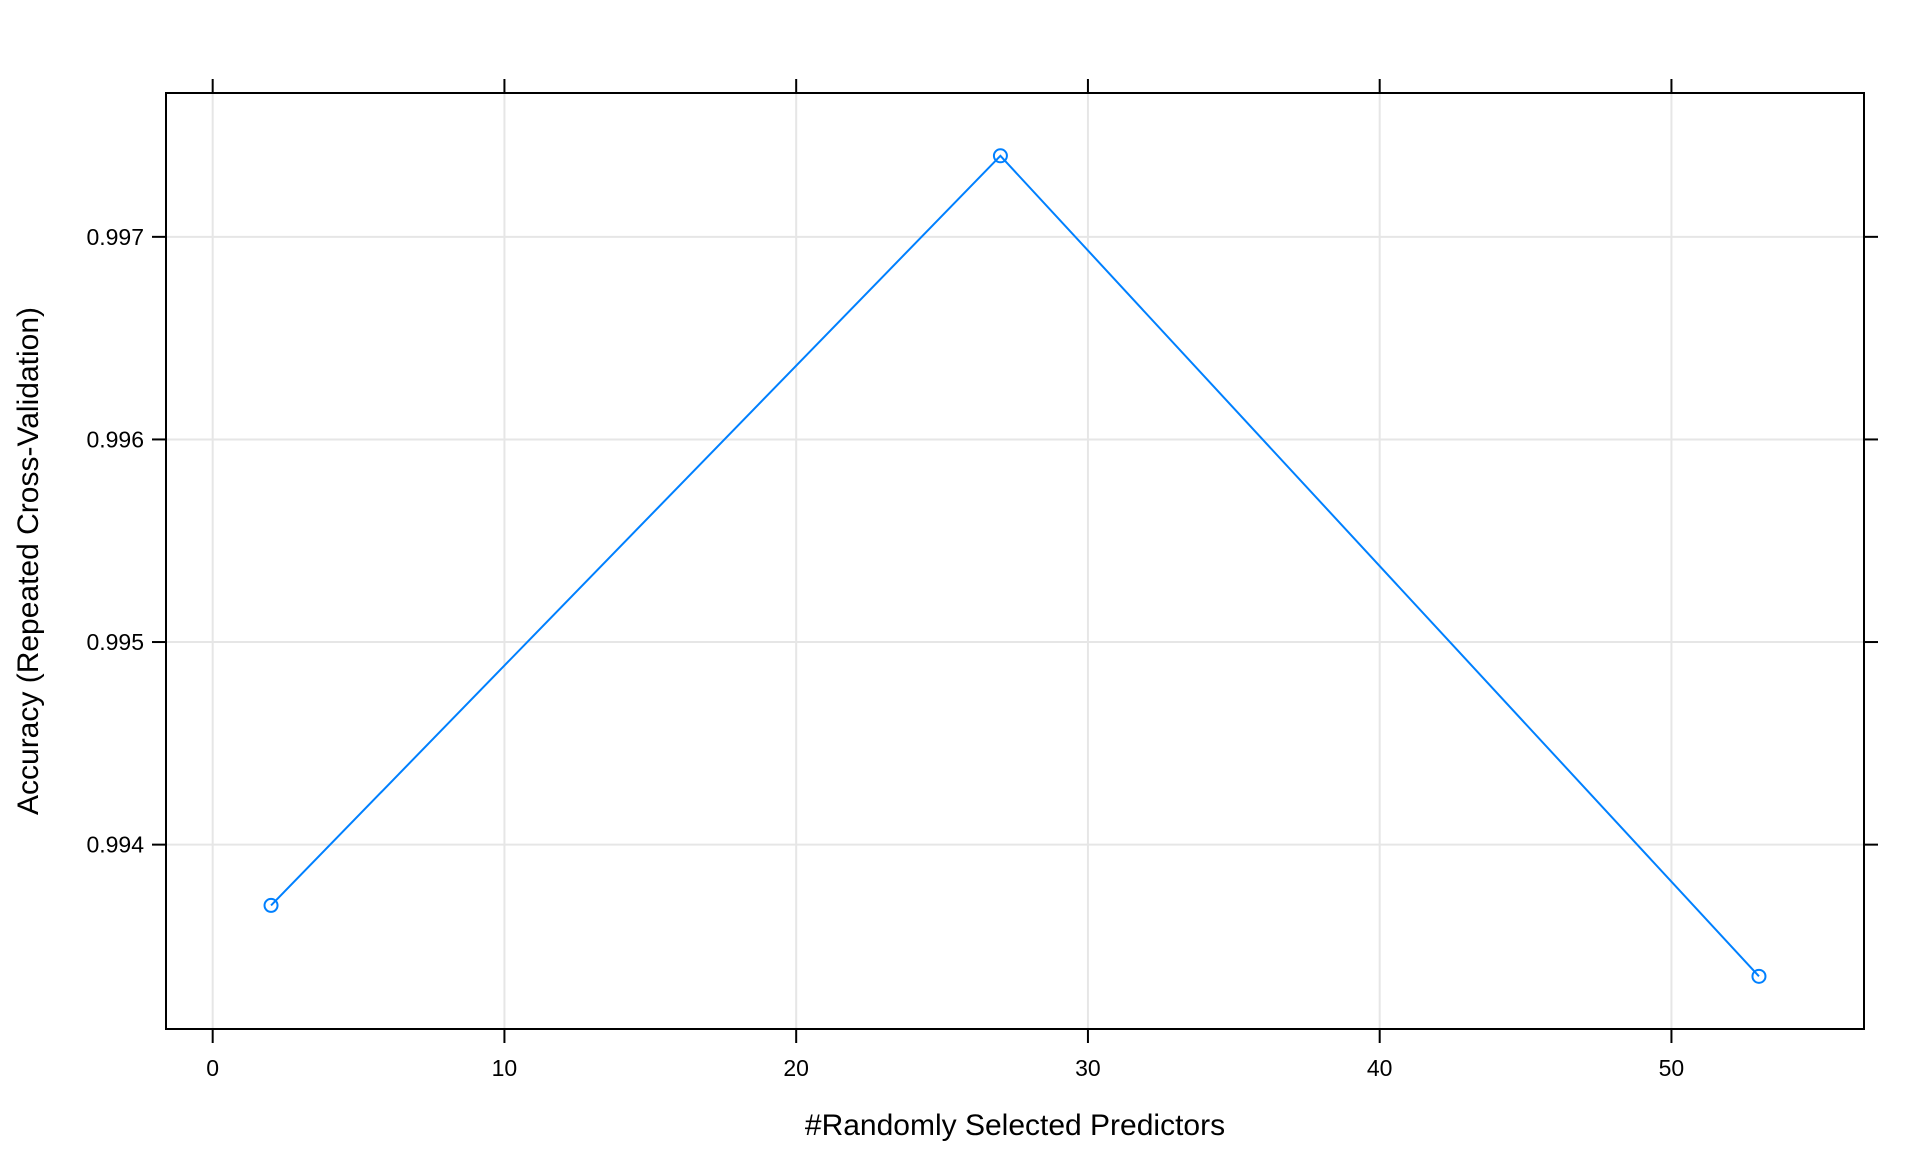 The width and height of the screenshot is (1920, 1157). I want to click on x-tick-labels: 0 10 20 30 40 50, so click(945, 1068).